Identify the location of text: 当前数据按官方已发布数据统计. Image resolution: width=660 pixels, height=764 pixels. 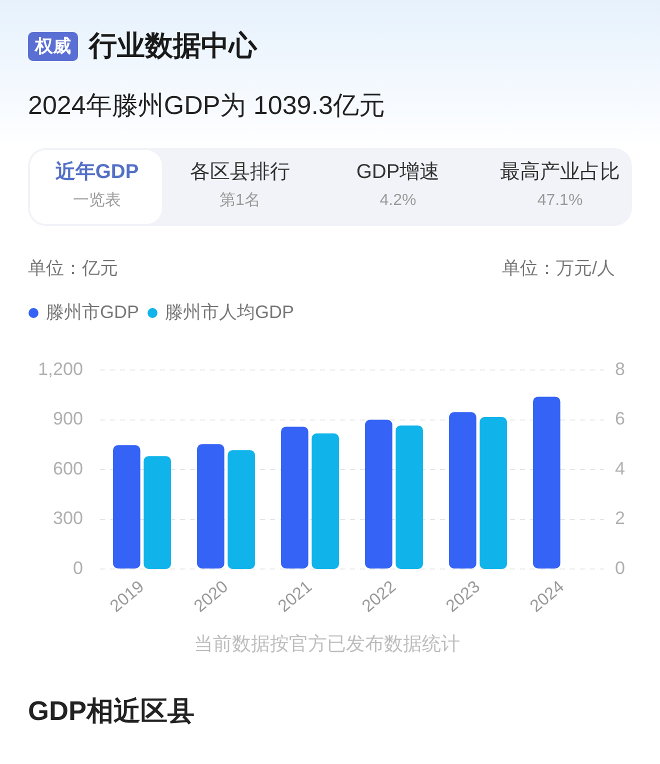
(327, 645).